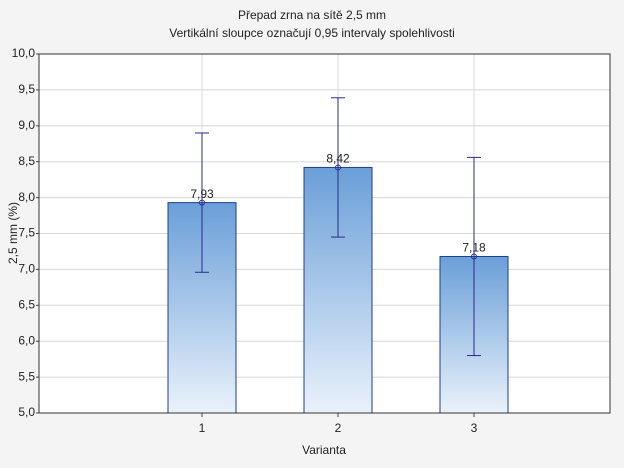 The width and height of the screenshot is (624, 468). Describe the element at coordinates (26, 89) in the screenshot. I see `y-tick-label: 9,5` at that location.